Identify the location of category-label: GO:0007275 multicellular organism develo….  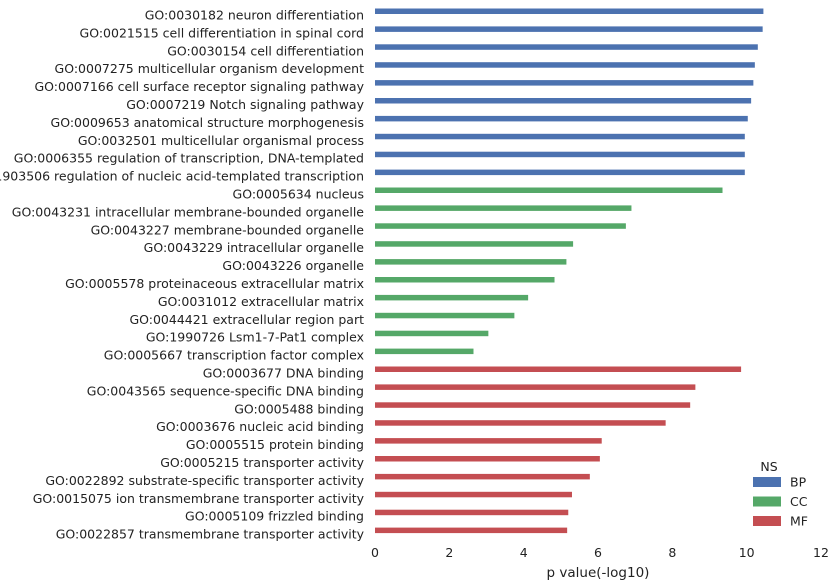
(210, 68).